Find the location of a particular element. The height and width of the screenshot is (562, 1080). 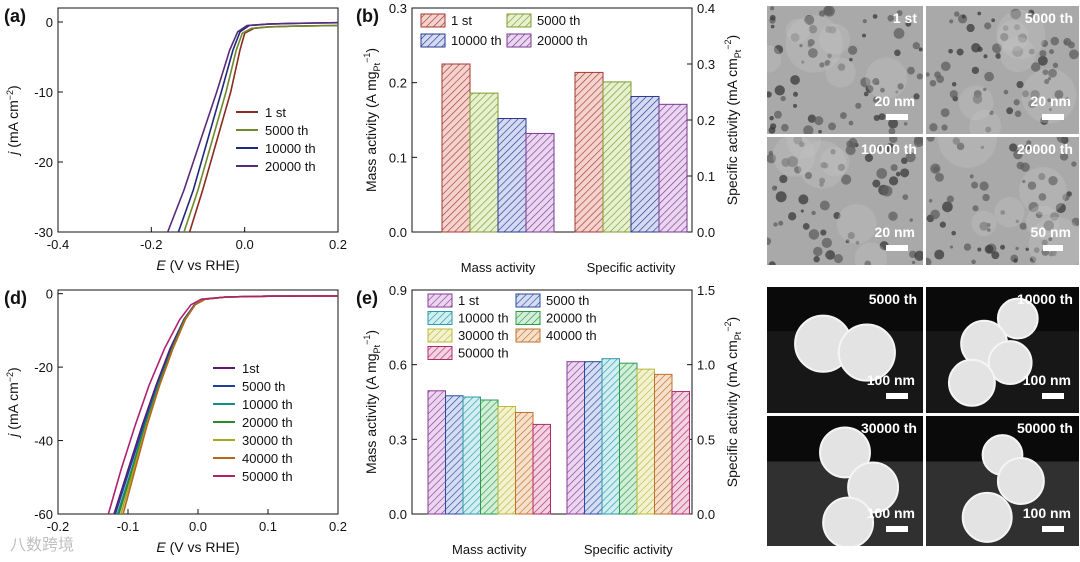

e-y-axis-title: Mass activity (A mgPt−1) is located at coordinates (372, 402).